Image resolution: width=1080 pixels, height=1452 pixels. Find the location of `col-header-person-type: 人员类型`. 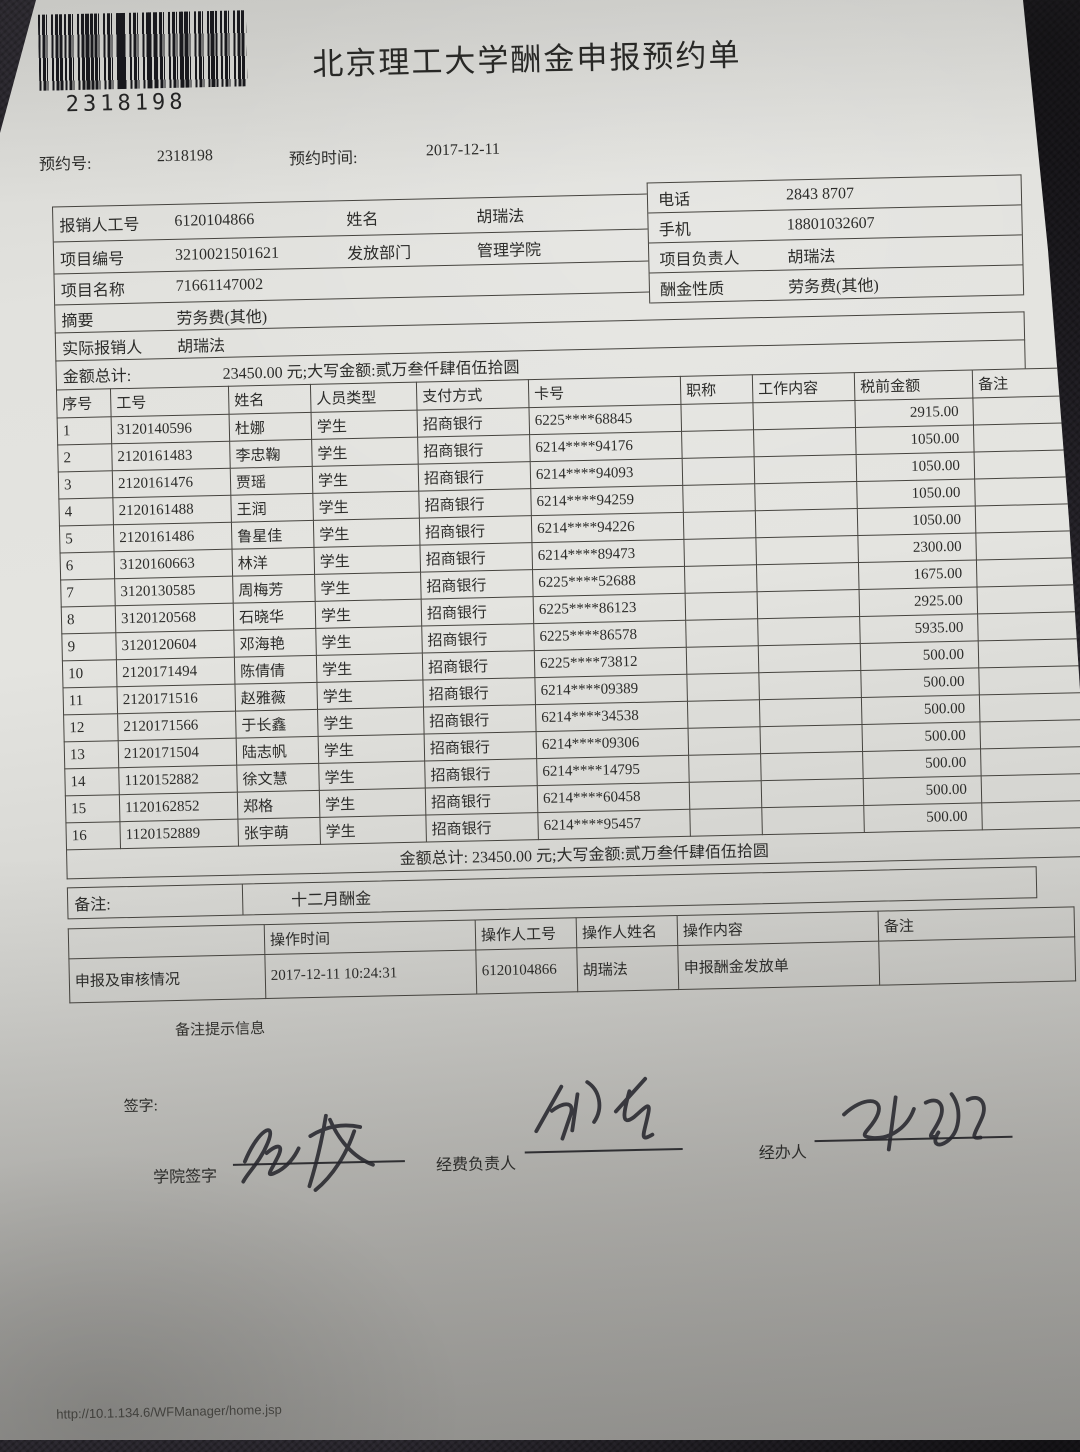

col-header-person-type: 人员类型 is located at coordinates (364, 397).